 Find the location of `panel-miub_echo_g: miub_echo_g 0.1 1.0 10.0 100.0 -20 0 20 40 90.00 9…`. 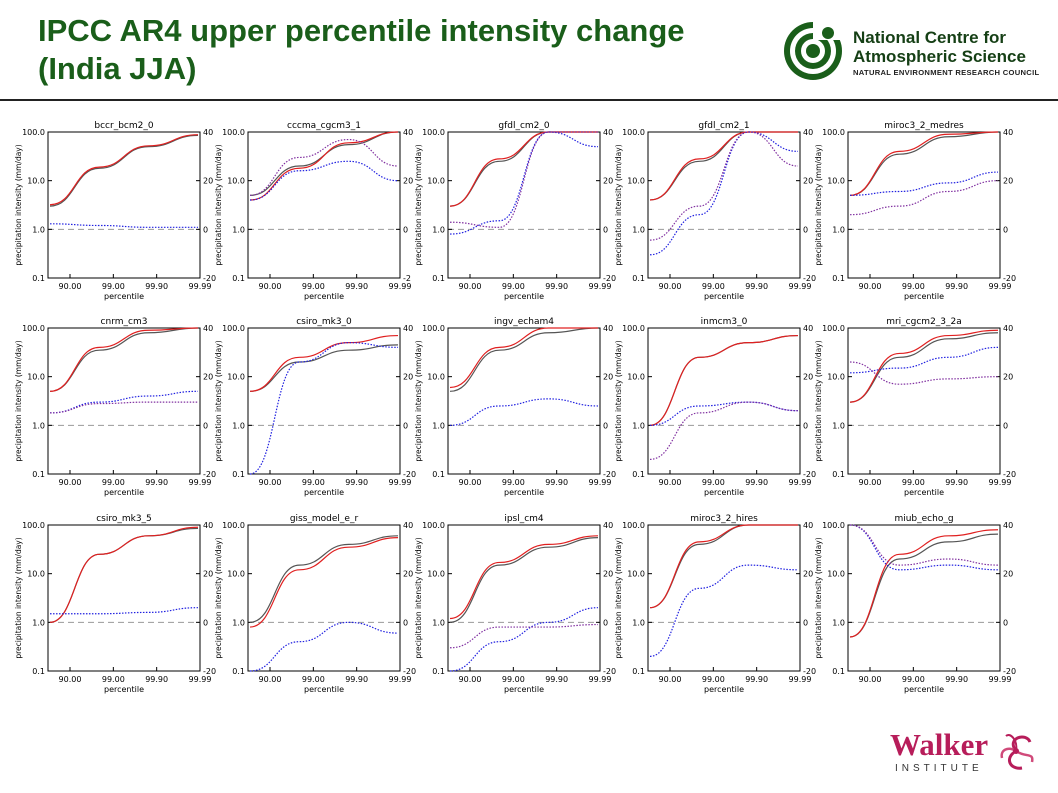

panel-miub_echo_g: miub_echo_g 0.1 1.0 10.0 100.0 -20 0 20 40 90.00 9… is located at coordinates (915, 604).